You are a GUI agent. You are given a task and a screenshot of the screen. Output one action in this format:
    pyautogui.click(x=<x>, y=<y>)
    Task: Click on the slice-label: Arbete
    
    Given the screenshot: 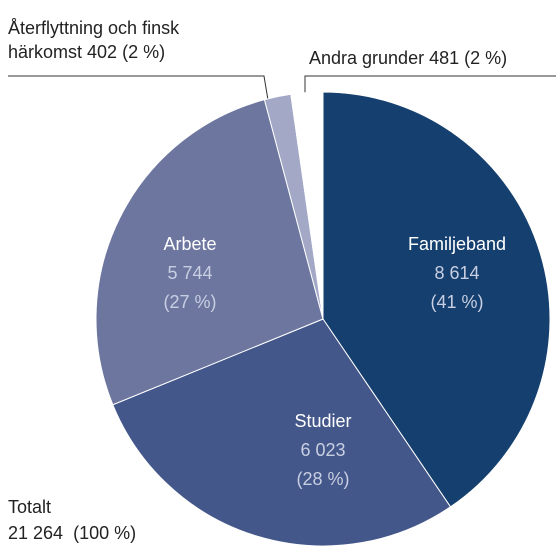 What is the action you would take?
    pyautogui.click(x=189, y=244)
    